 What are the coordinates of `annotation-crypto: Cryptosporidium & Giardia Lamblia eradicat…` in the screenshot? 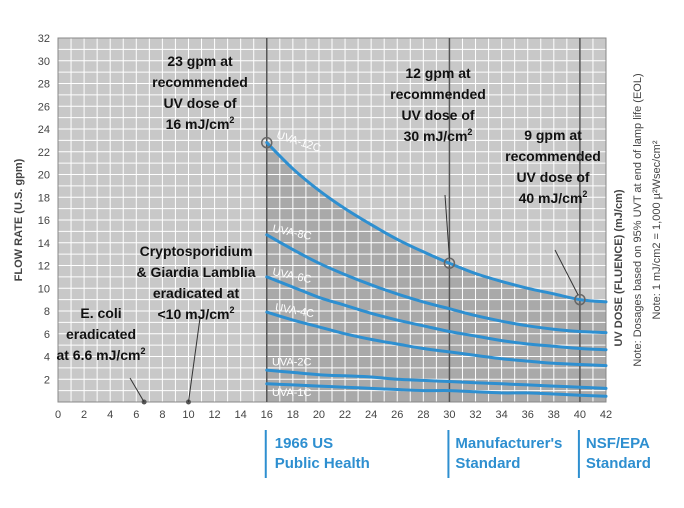 It's located at (195, 282).